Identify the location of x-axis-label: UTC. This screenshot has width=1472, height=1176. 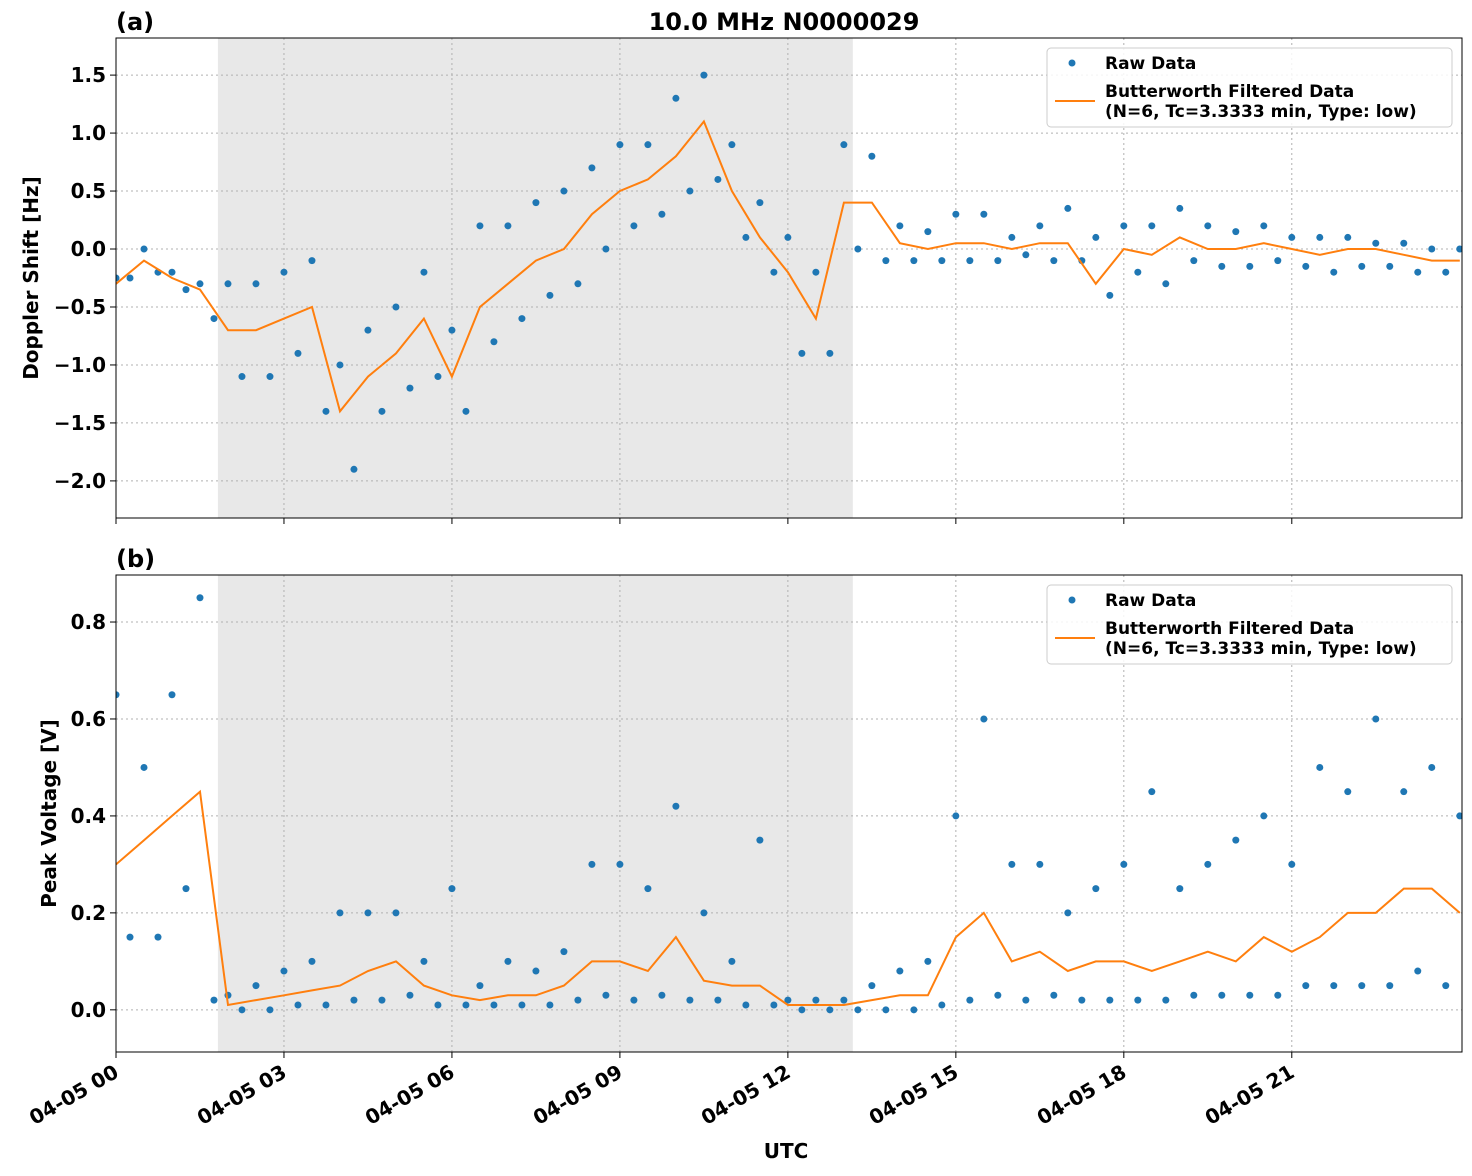
(786, 1151).